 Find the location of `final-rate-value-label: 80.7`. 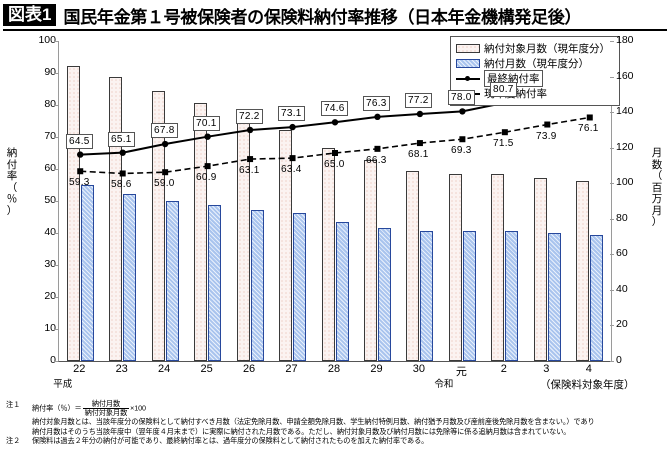

final-rate-value-label: 80.7 is located at coordinates (503, 89).